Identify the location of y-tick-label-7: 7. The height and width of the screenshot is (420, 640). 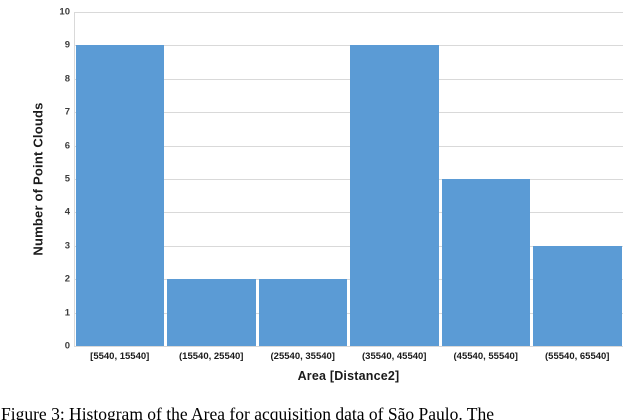
(67, 112).